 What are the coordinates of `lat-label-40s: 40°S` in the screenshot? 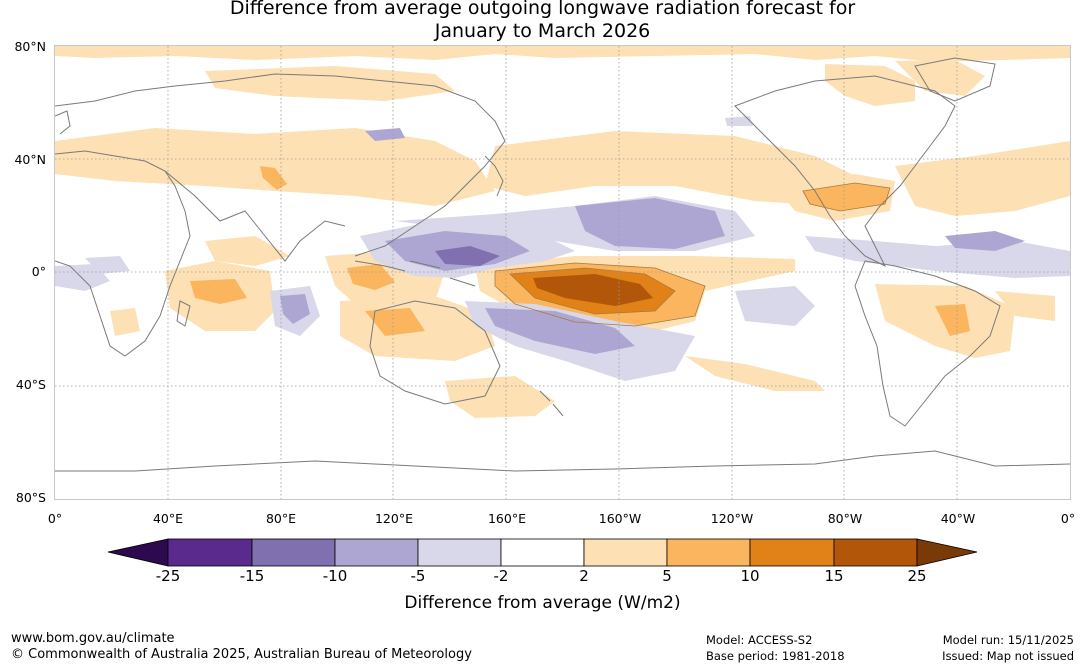 It's located at (30, 384).